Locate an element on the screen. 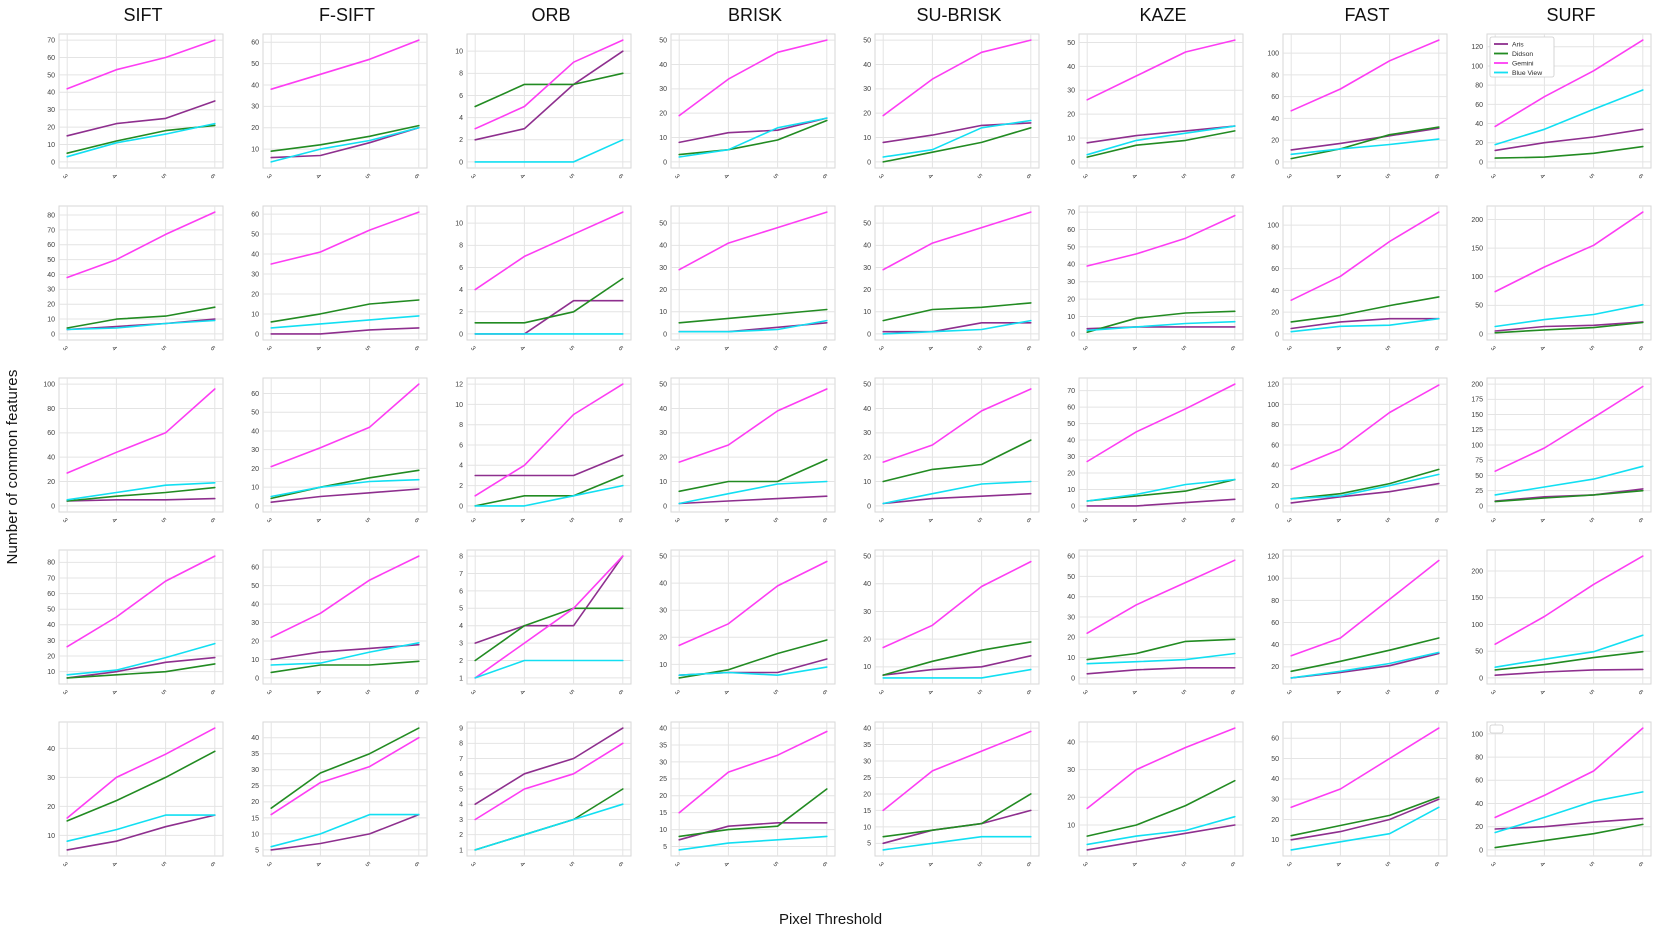 Image resolution: width=1661 pixels, height=934 pixels. y-tick-label: 15 is located at coordinates (663, 813).